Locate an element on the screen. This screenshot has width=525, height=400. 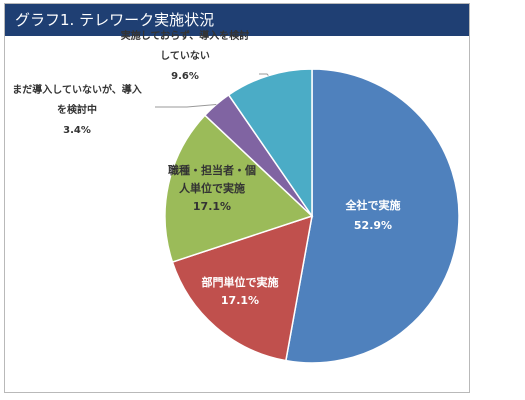
data-label-value: 9.6% is located at coordinates (185, 76).